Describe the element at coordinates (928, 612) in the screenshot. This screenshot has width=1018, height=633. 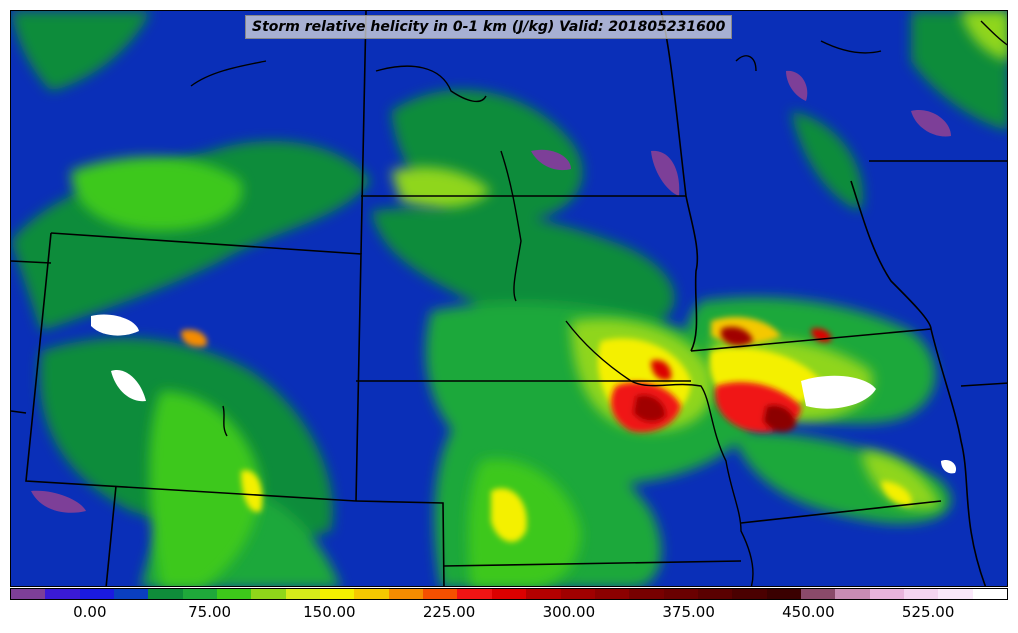
I see `colorbar-tick-label: 525.00` at that location.